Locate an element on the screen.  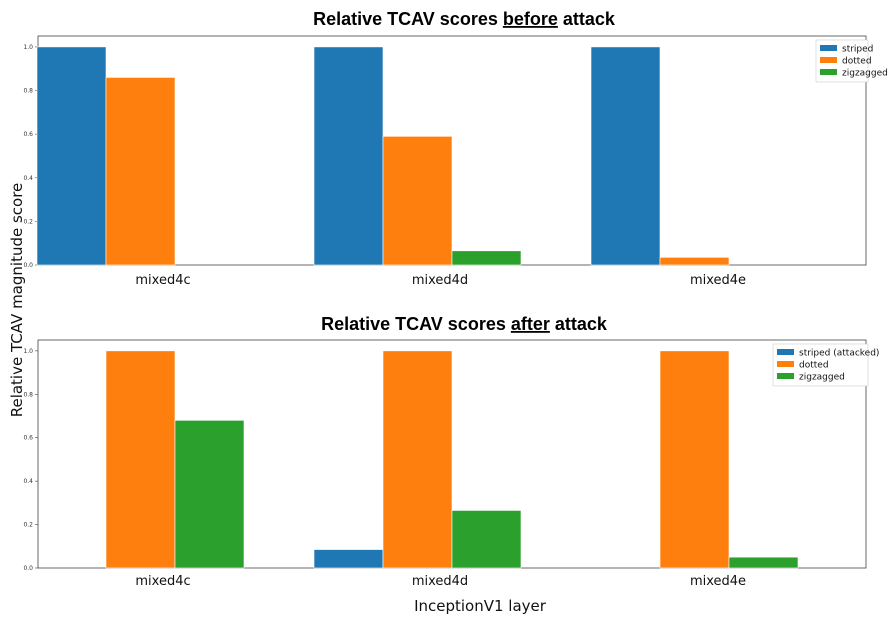
title-part: after is located at coordinates (530, 324).